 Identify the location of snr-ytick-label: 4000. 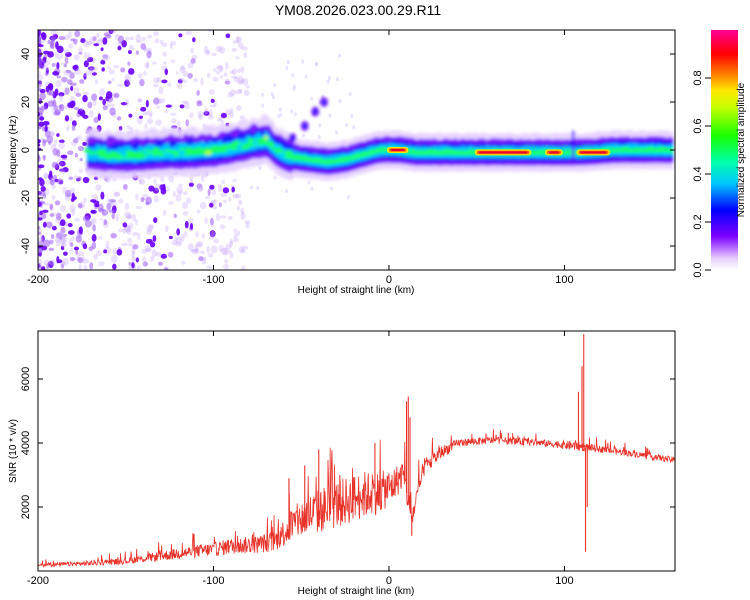
(26, 443).